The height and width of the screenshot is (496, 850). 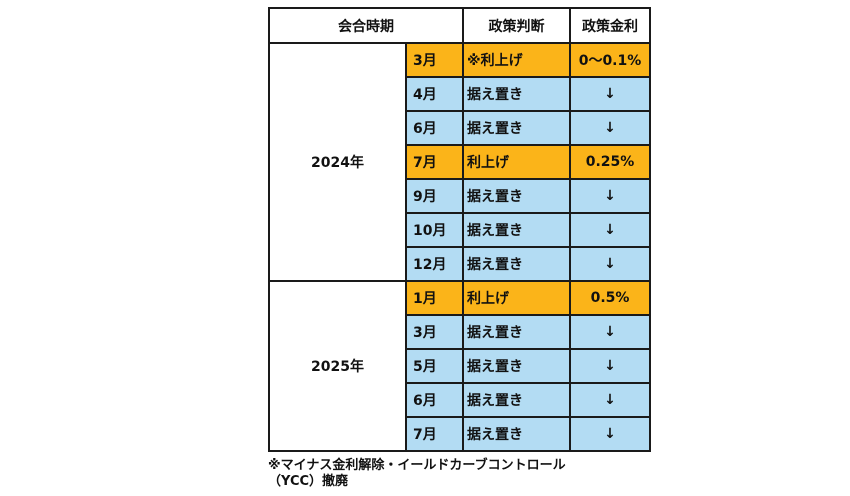 I want to click on rate-cell: 0.5%, so click(x=610, y=298).